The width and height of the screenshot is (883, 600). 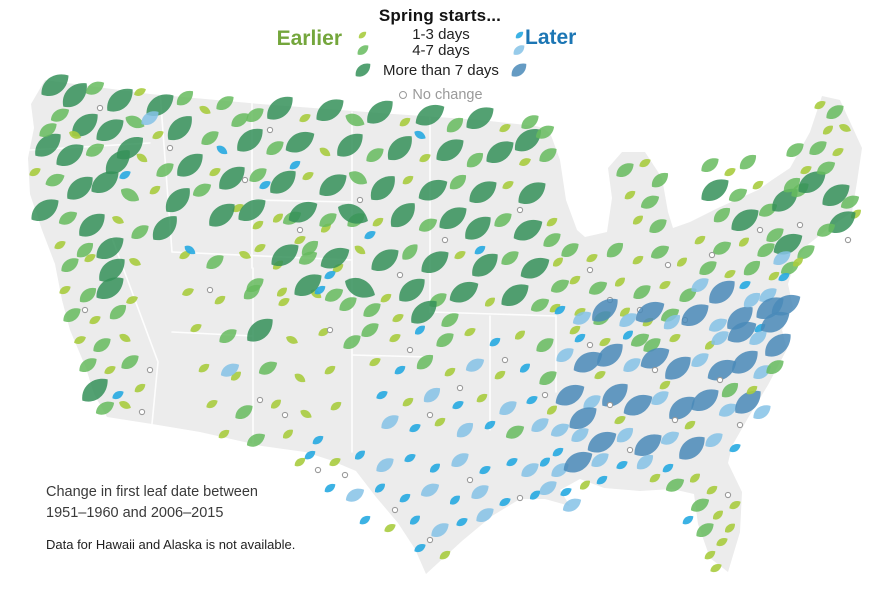 What do you see at coordinates (135, 513) in the screenshot?
I see `caption-line-2: 1951–1960 and 2006–2015` at bounding box center [135, 513].